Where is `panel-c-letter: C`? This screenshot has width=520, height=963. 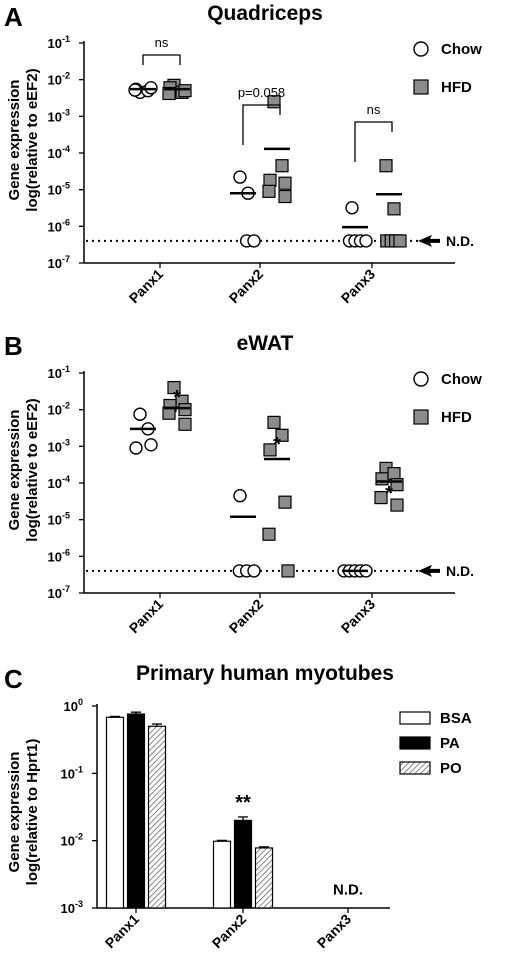
panel-c-letter: C is located at coordinates (13, 679).